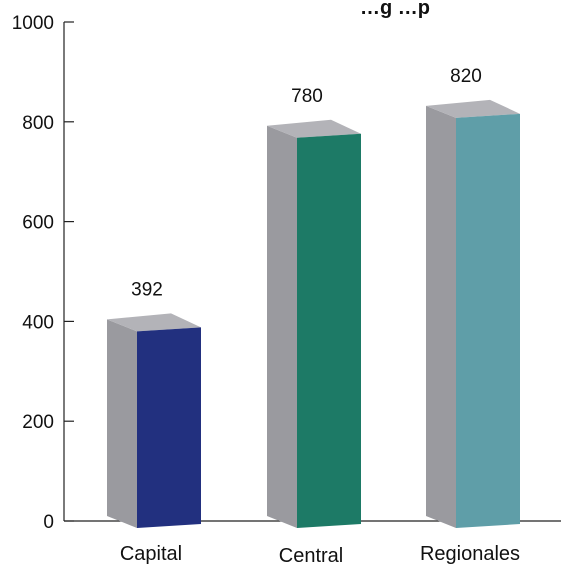  I want to click on y-tick-label: 0, so click(48, 522).